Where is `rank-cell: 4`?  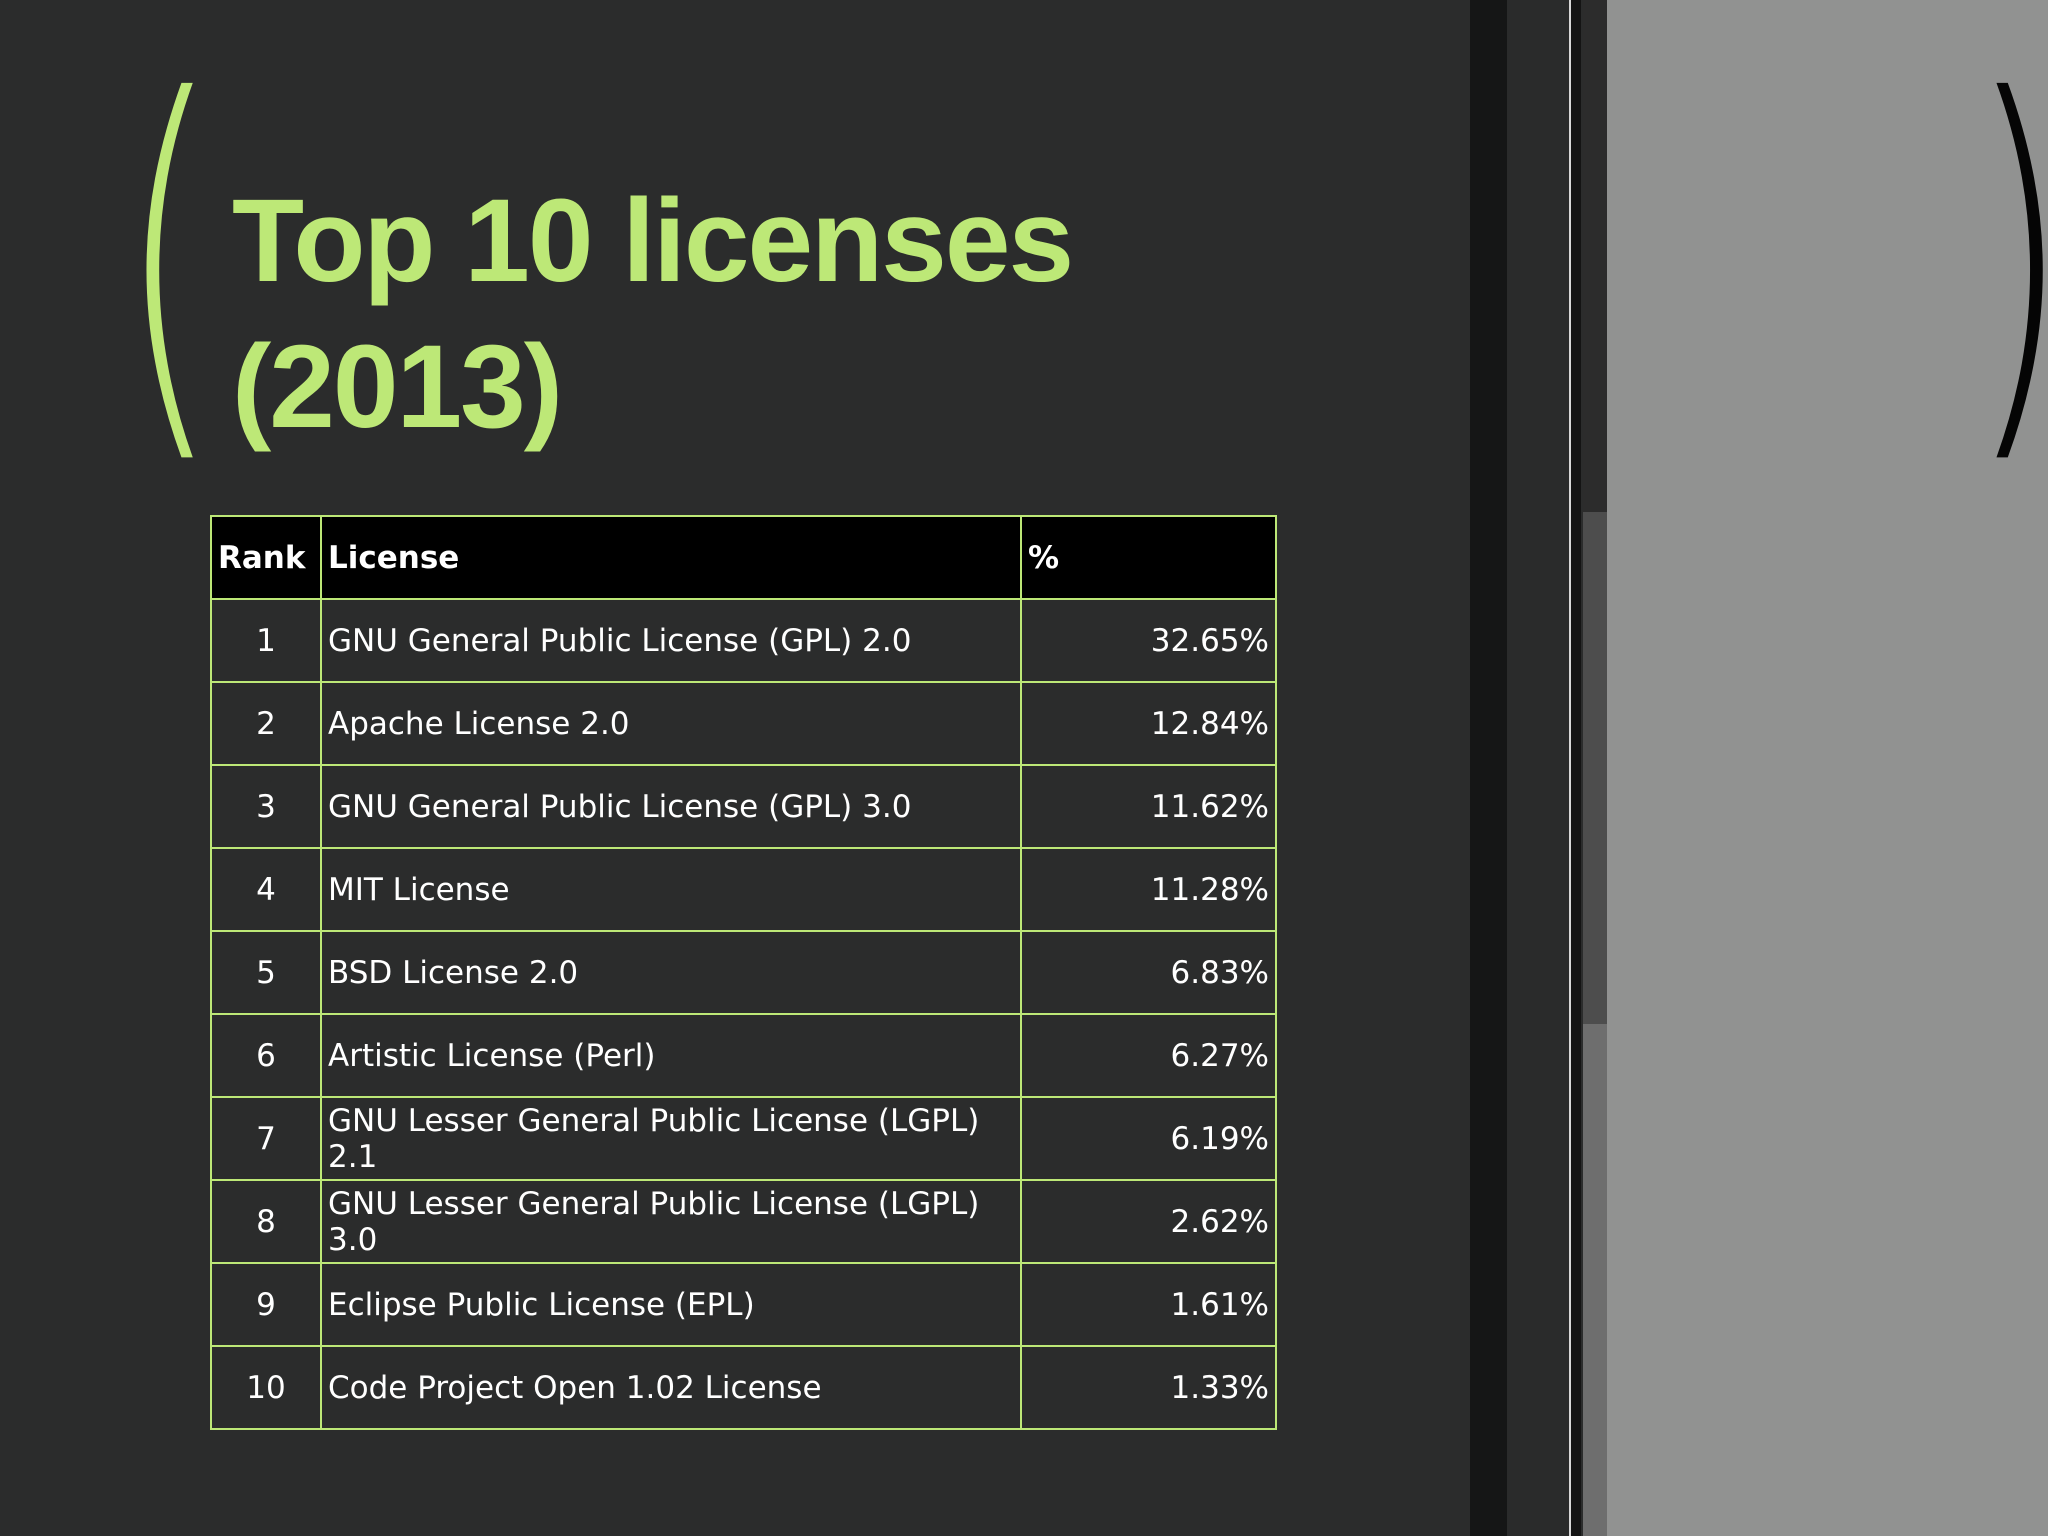 rank-cell: 4 is located at coordinates (266, 889).